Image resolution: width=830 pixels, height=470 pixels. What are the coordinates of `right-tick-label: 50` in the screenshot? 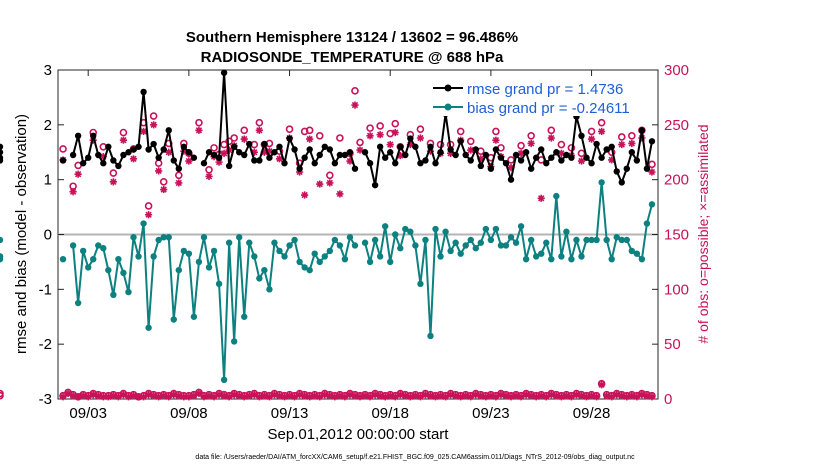 It's located at (672, 344).